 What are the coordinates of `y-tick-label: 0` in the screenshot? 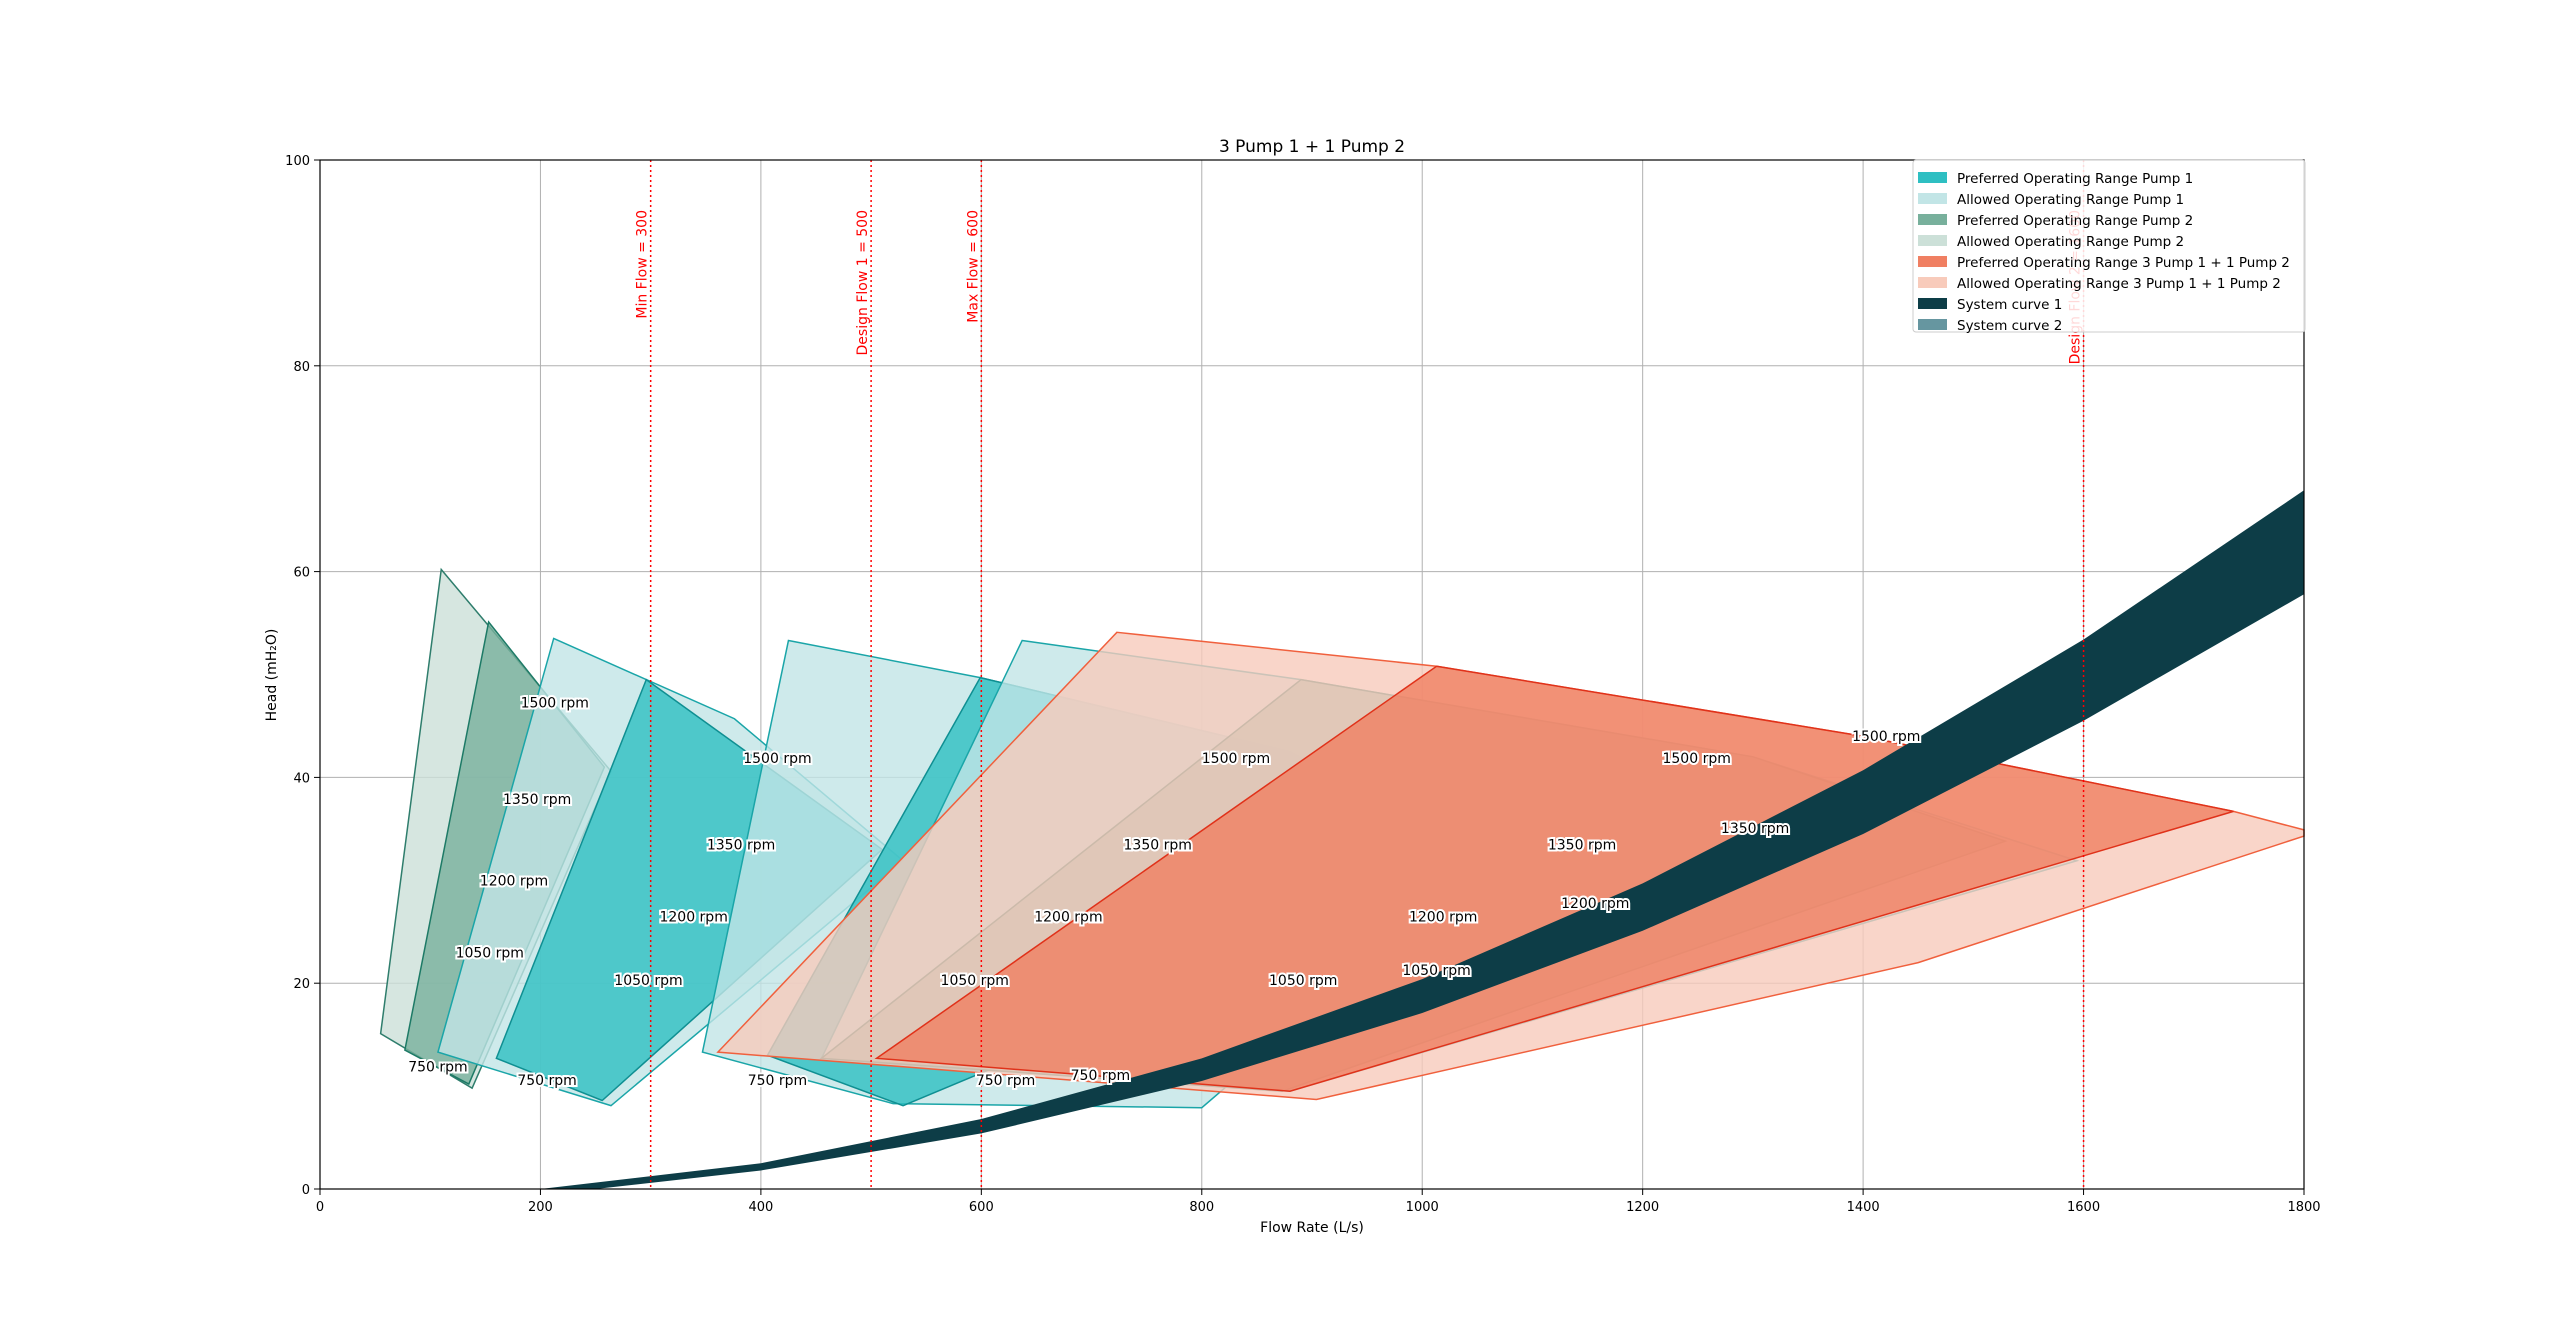 It's located at (306, 1190).